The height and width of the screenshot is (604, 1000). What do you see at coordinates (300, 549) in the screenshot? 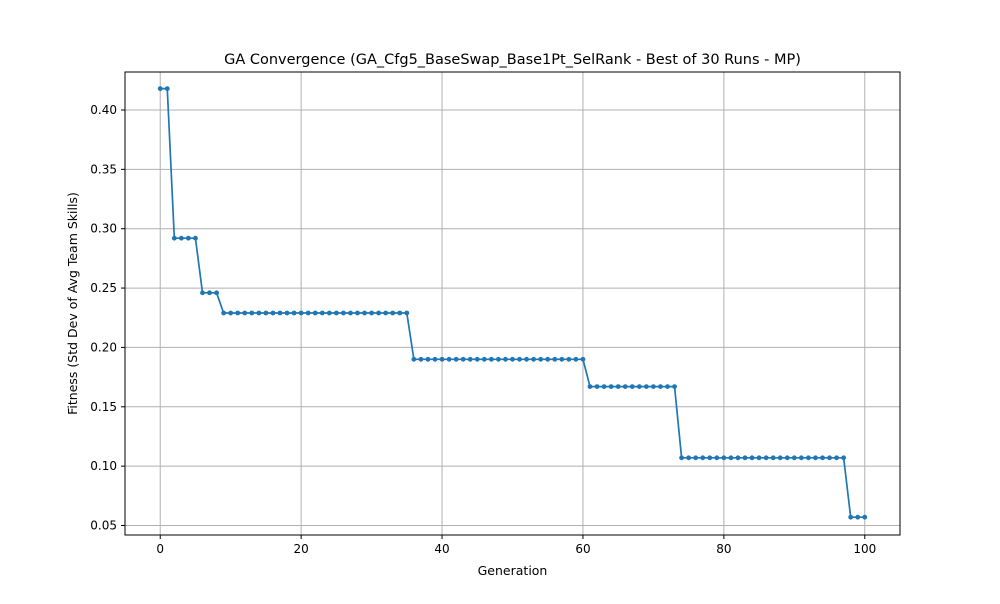
I see `x-tick-label: 20` at bounding box center [300, 549].